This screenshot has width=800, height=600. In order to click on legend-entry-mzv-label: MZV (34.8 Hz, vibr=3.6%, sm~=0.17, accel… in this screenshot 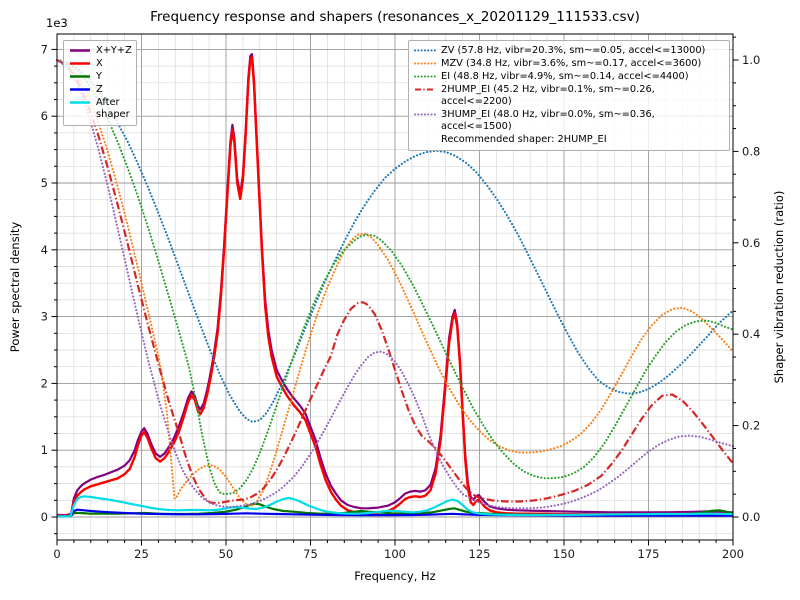, I will do `click(571, 63)`.